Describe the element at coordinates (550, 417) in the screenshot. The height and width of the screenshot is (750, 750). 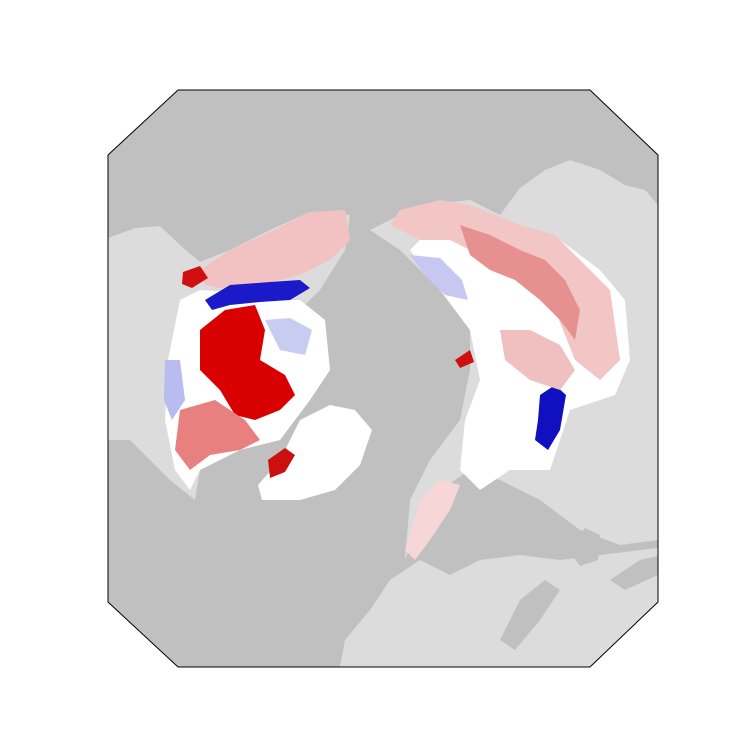
I see `patch-east-blue` at that location.